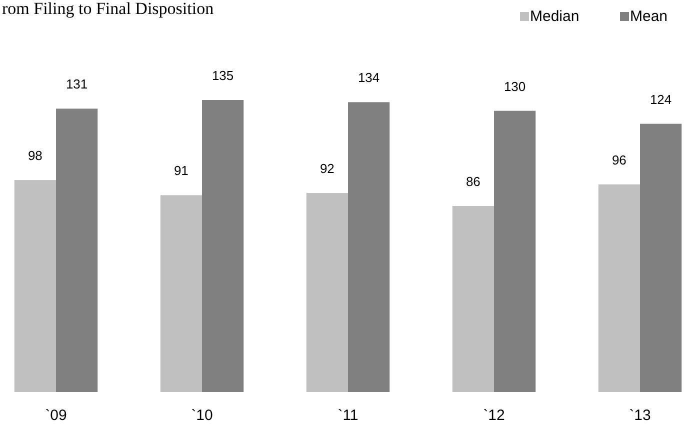 Image resolution: width=687 pixels, height=428 pixels. What do you see at coordinates (515, 86) in the screenshot?
I see `data-label: 130` at bounding box center [515, 86].